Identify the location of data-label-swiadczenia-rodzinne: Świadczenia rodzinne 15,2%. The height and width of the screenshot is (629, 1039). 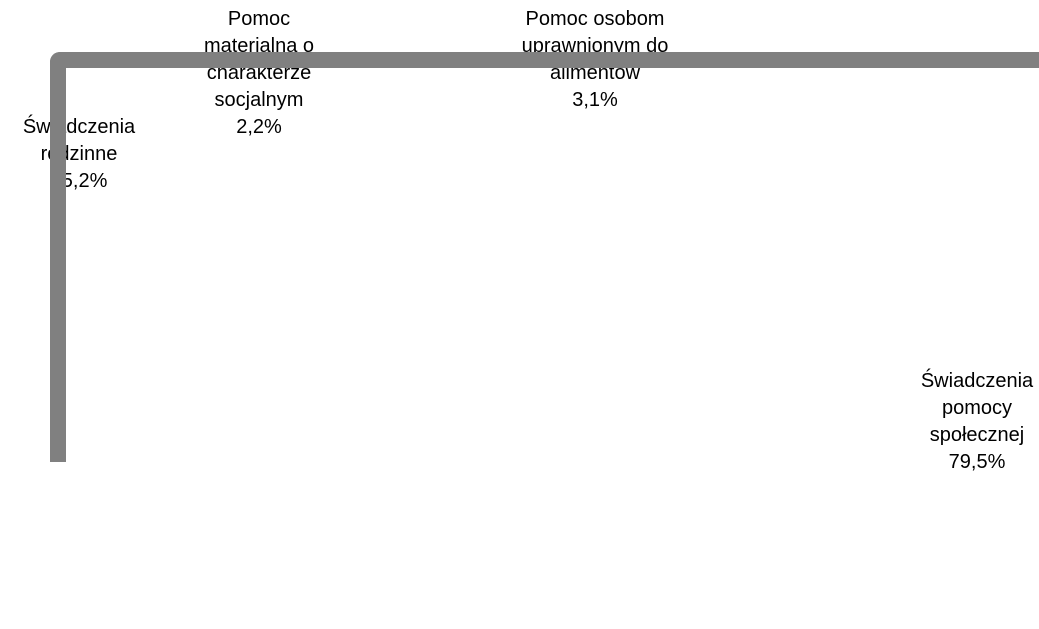
(79, 154).